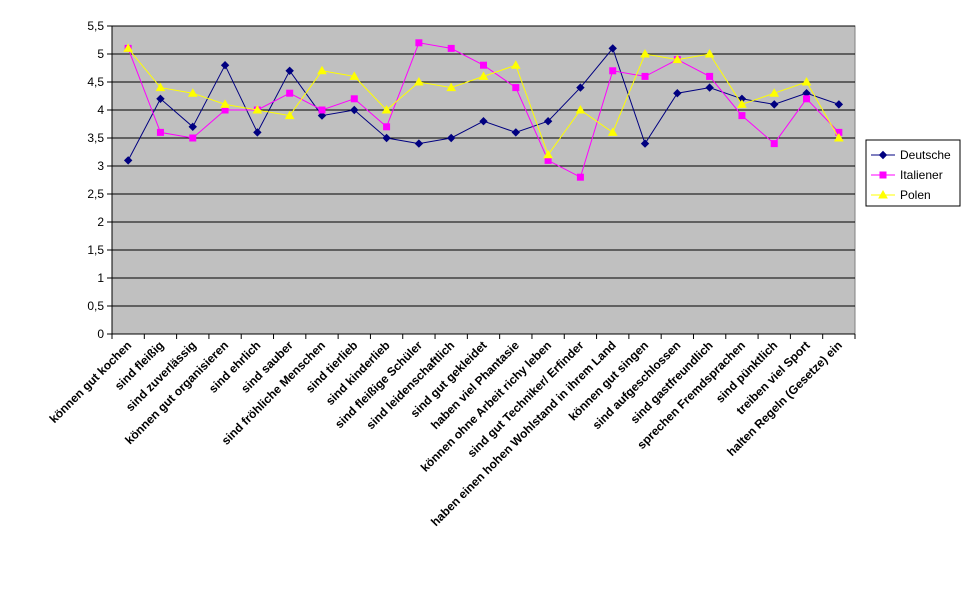  I want to click on y-tick-label: 4,5, so click(95, 82).